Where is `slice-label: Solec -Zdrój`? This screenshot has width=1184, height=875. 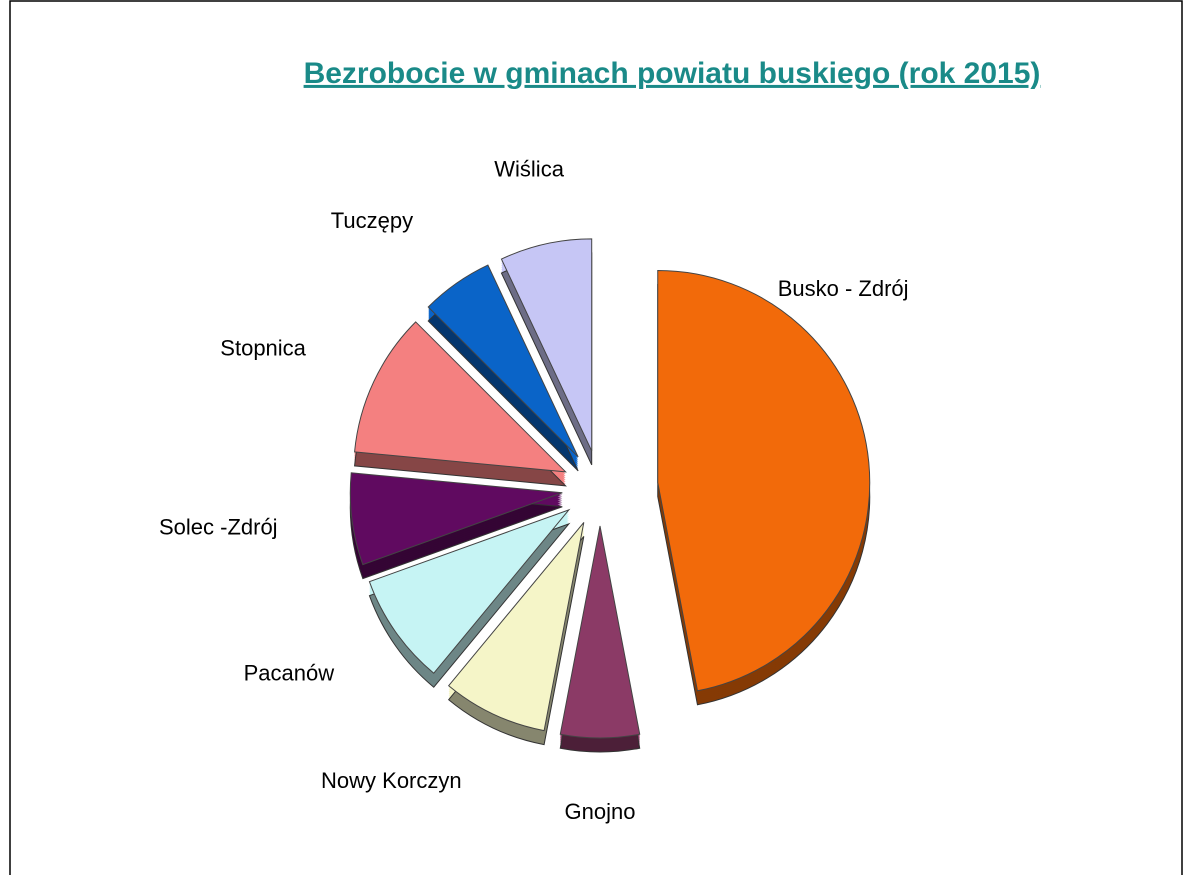
slice-label: Solec -Zdrój is located at coordinates (218, 527).